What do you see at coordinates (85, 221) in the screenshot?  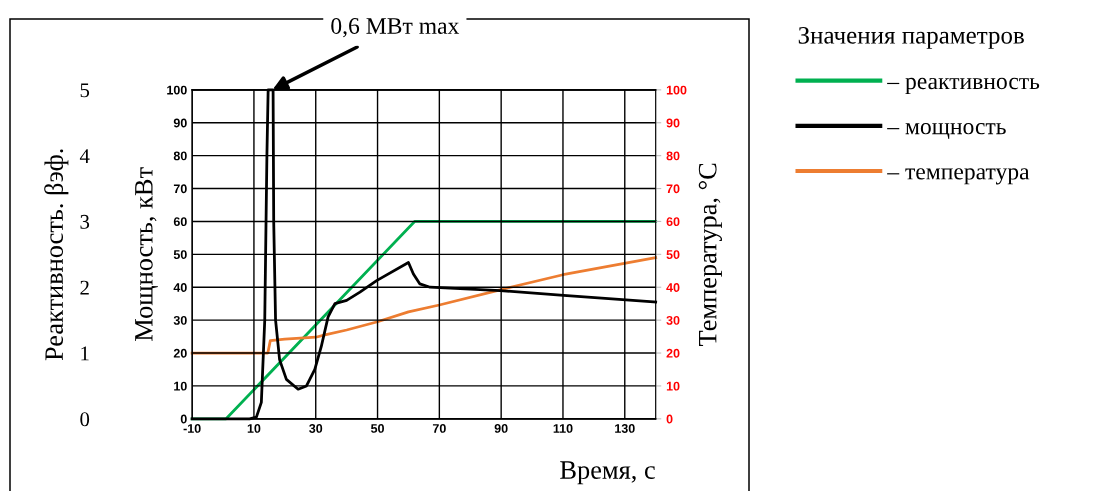 I see `y3-tick-label: 3` at bounding box center [85, 221].